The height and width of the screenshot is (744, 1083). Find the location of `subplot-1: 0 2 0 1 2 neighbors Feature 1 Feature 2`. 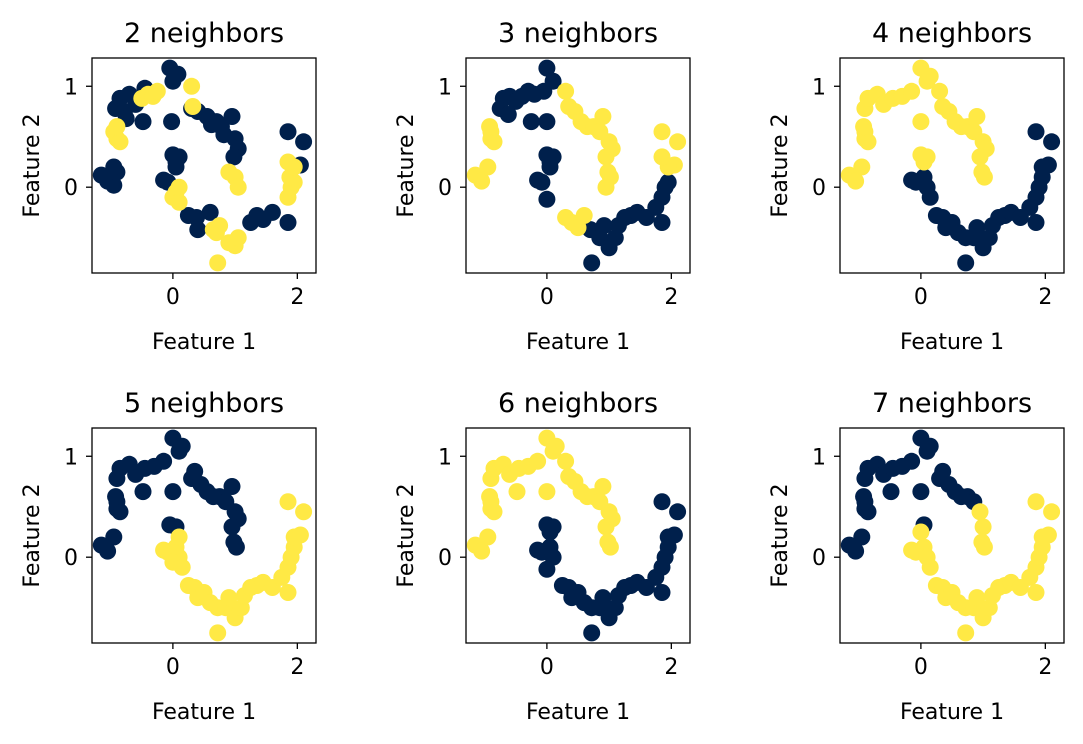

subplot-1: 0 2 0 1 2 neighbors Feature 1 Feature 2 is located at coordinates (168, 186).